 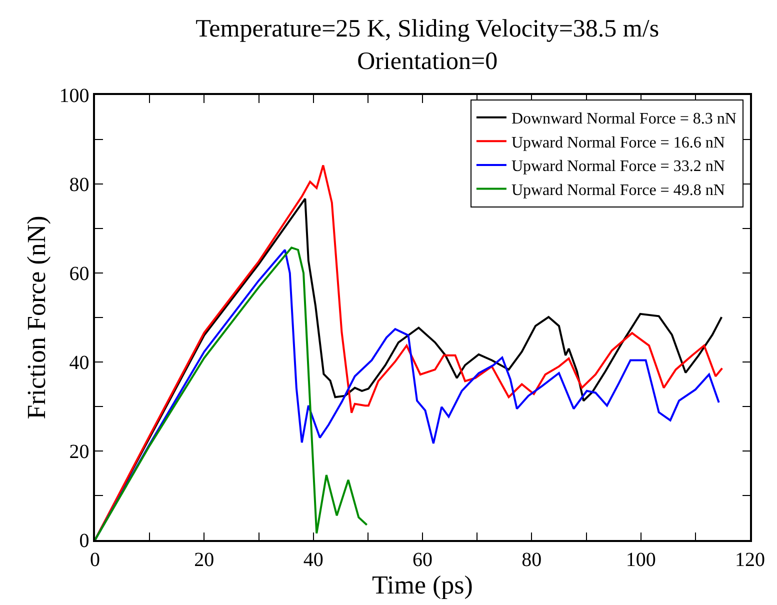 I want to click on legend-label: Downward Normal Force = 8.3 nN, so click(x=624, y=119).